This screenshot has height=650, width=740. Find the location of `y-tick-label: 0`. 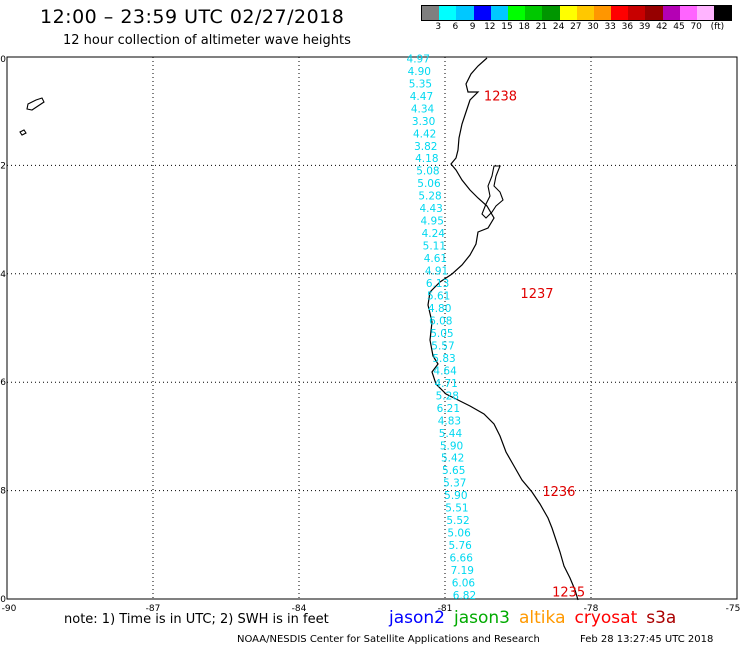

y-tick-label: 0 is located at coordinates (3, 60).